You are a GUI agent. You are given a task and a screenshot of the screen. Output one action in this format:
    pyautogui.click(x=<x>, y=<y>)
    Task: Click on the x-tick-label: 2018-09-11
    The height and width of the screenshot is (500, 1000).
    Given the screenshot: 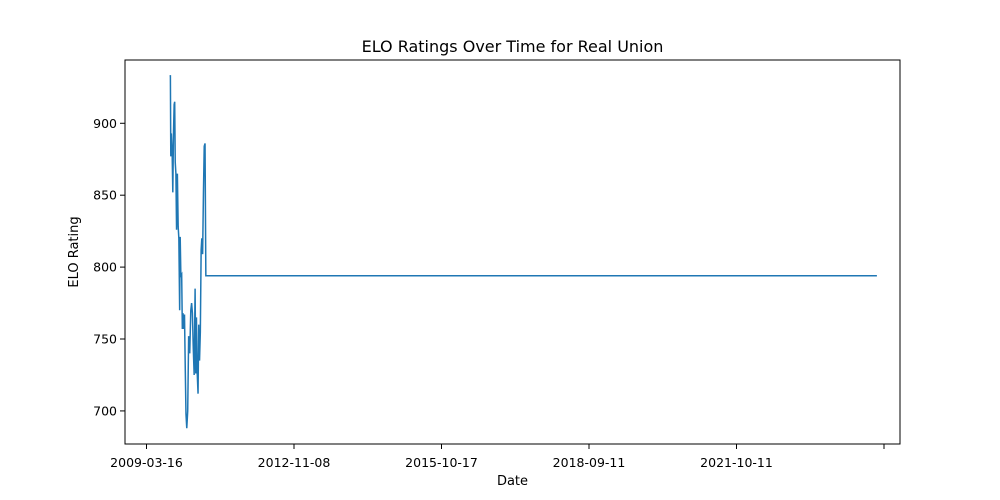 What is the action you would take?
    pyautogui.click(x=589, y=462)
    